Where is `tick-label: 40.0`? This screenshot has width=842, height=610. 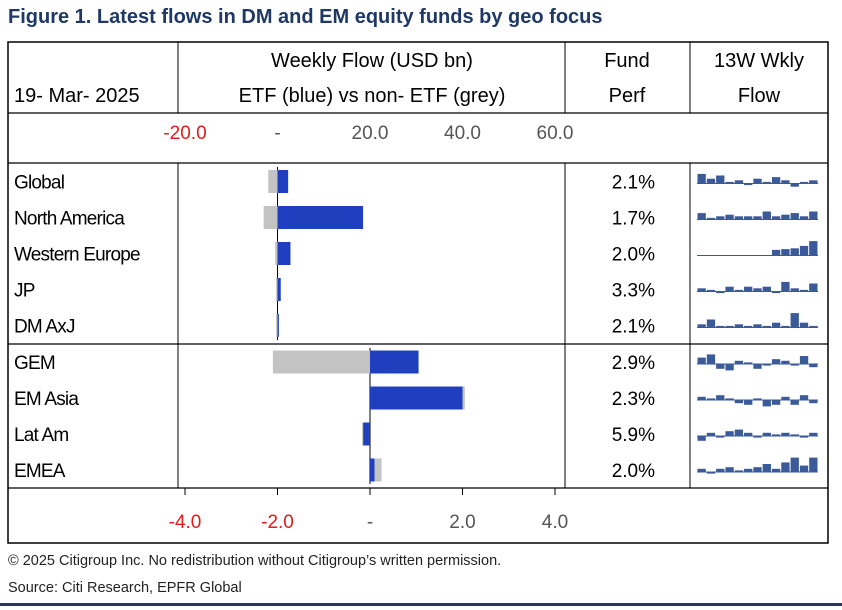 tick-label: 40.0 is located at coordinates (462, 133).